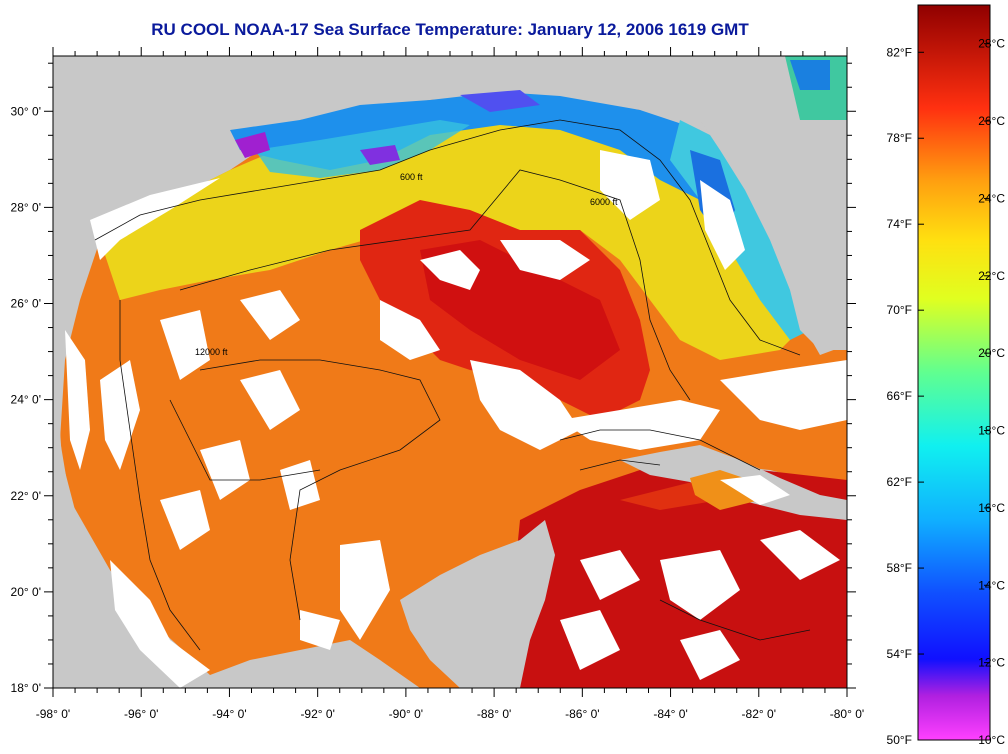 The width and height of the screenshot is (1008, 754). I want to click on x-tick-label: -88° 0', so click(494, 714).